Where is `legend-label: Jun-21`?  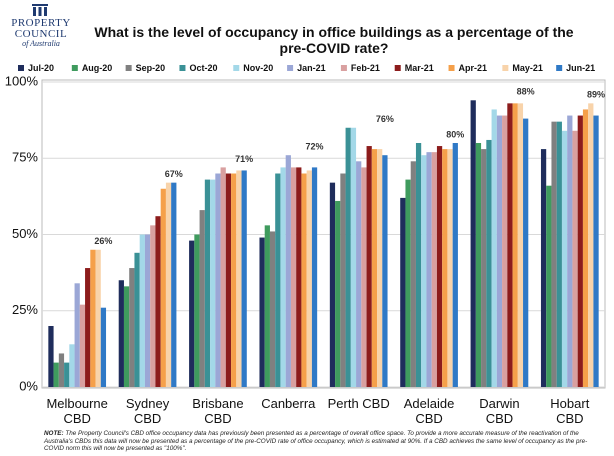 legend-label: Jun-21 is located at coordinates (580, 68).